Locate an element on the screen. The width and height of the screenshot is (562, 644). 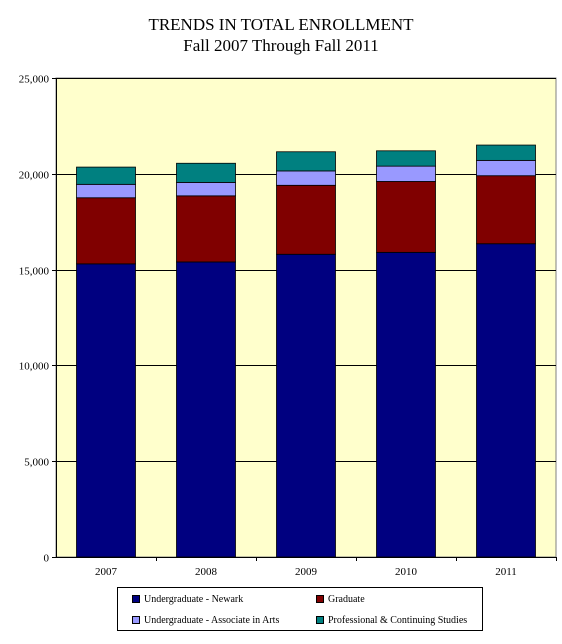
legend-item-undergraduate-newark: Undergraduate - Newark is located at coordinates (187, 600).